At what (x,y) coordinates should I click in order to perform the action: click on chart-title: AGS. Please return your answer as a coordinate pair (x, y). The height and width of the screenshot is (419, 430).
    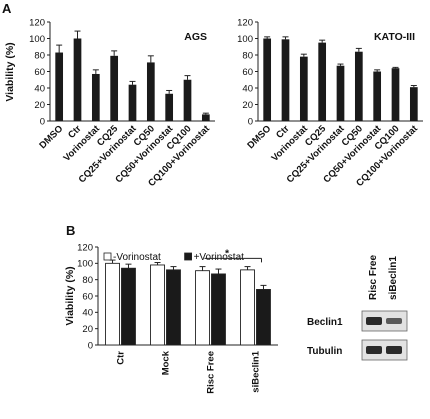
    Looking at the image, I should click on (195, 37).